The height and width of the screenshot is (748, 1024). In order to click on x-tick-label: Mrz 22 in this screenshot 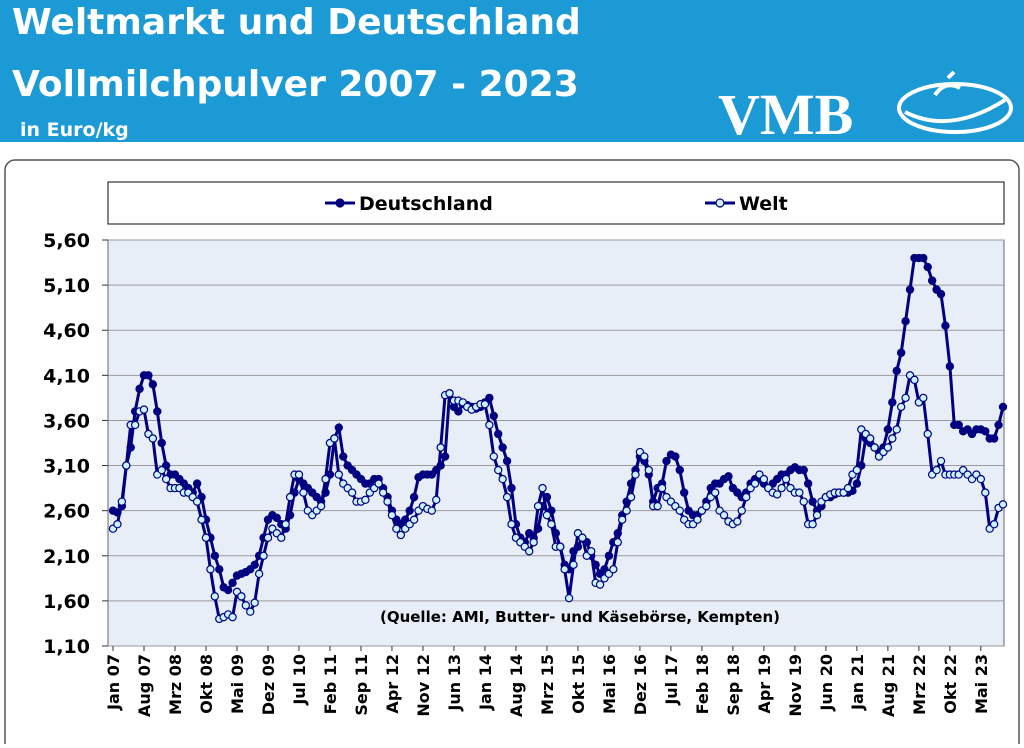, I will do `click(919, 684)`.